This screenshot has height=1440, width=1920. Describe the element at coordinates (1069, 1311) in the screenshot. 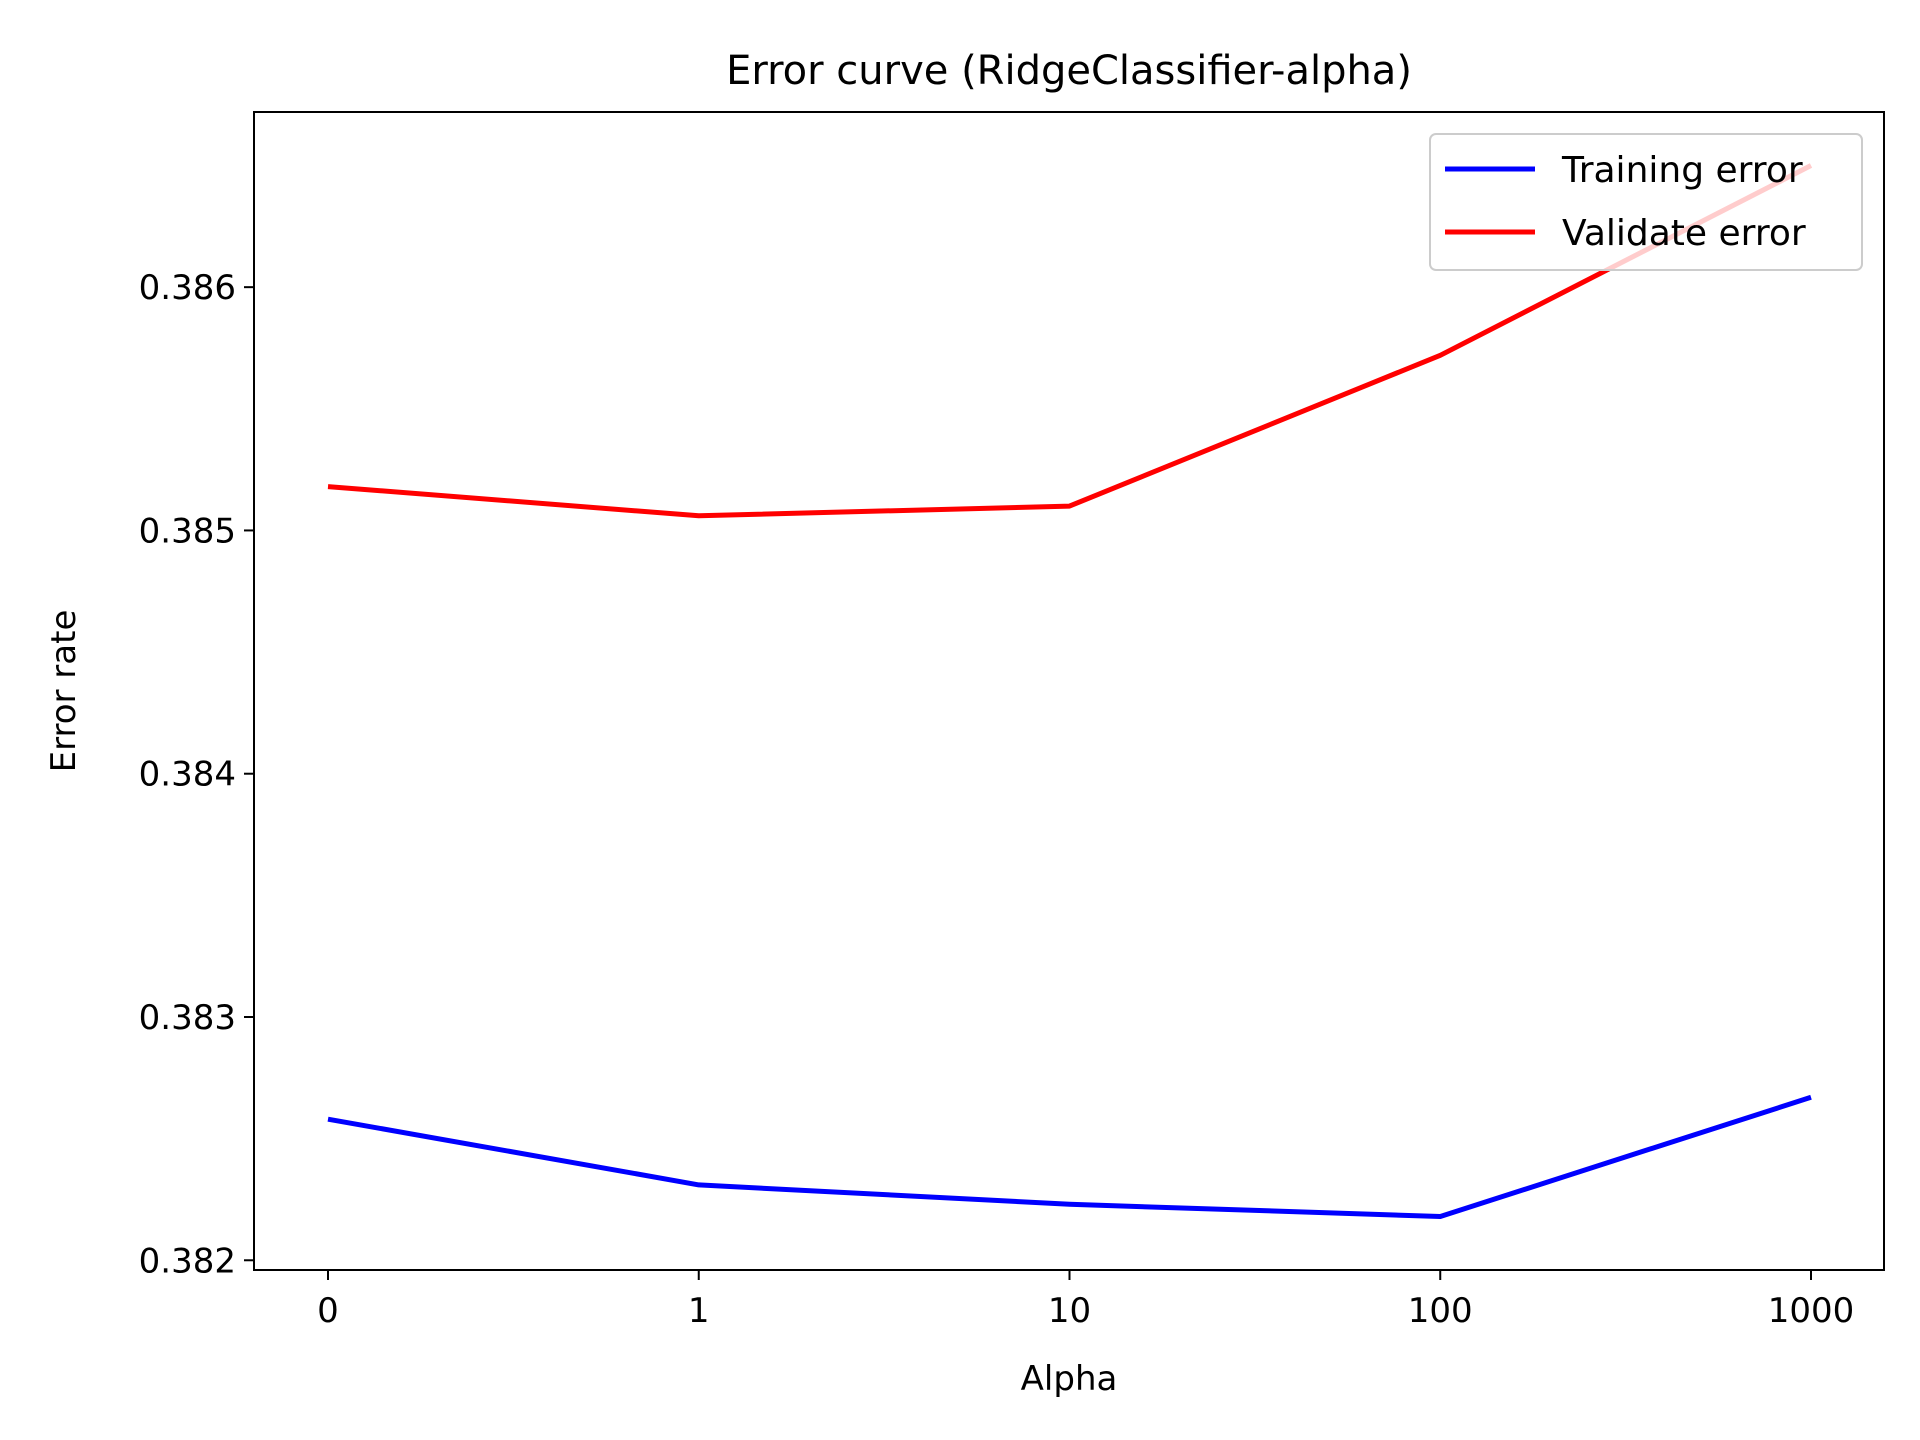

I see `x-tick-label-10: 10` at that location.